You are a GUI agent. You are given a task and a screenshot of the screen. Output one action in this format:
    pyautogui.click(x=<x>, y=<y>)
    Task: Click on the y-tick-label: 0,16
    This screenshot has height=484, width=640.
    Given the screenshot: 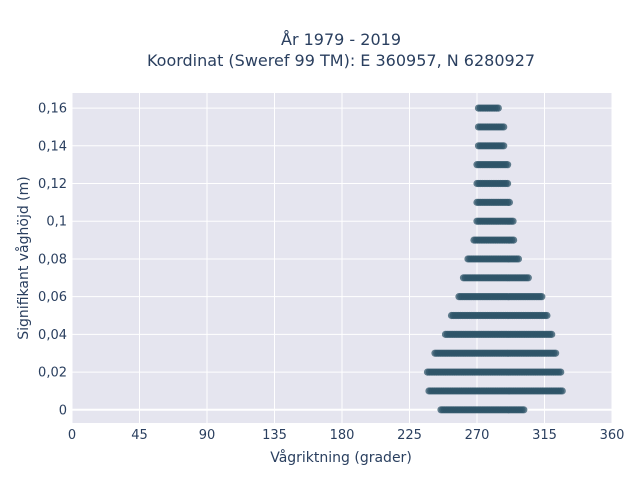 What is the action you would take?
    pyautogui.click(x=52, y=109)
    